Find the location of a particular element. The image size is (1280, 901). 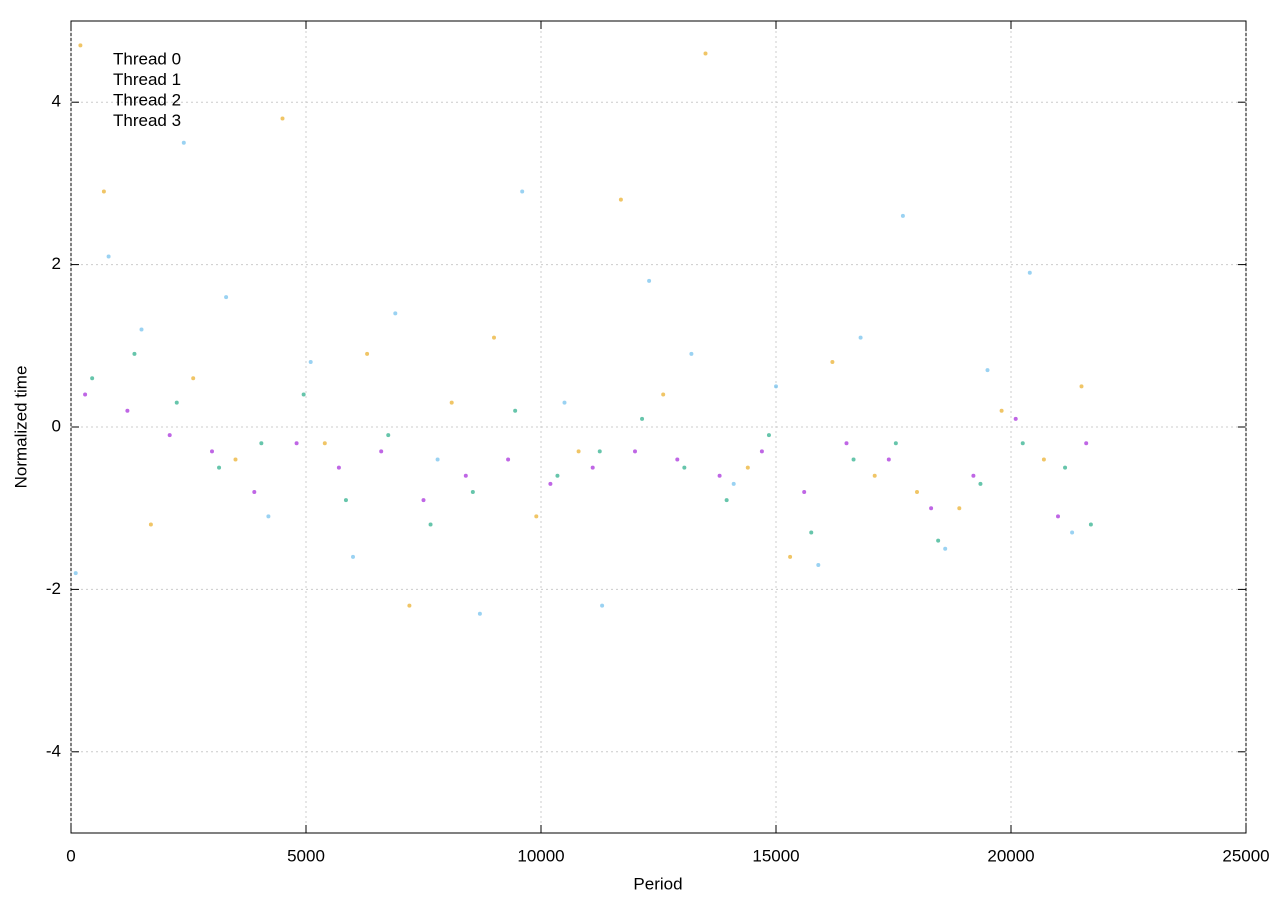

legend-label: Thread 2 is located at coordinates (147, 99).